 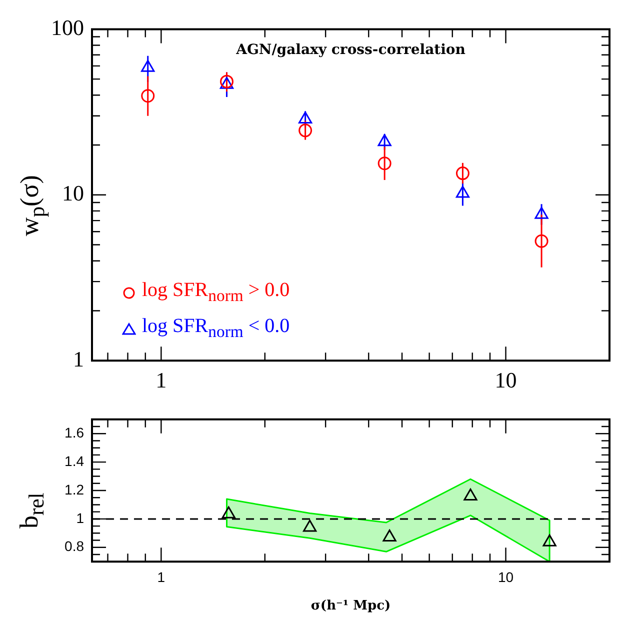 What do you see at coordinates (74, 432) in the screenshot?
I see `y-tick-label: 1.6` at bounding box center [74, 432].